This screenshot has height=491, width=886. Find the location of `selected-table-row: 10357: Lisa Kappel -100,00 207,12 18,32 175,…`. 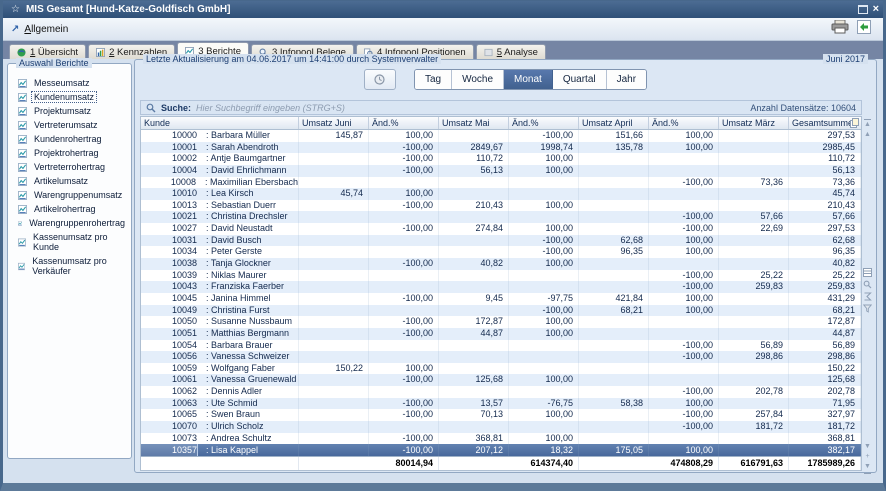

selected-table-row: 10357: Lisa Kappel -100,00 207,12 18,32 175,… is located at coordinates (501, 450).